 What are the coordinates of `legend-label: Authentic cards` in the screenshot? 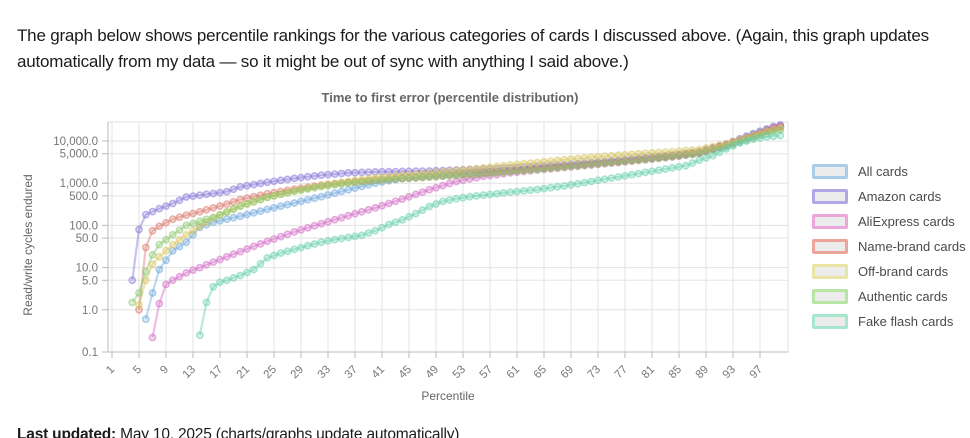 It's located at (903, 296).